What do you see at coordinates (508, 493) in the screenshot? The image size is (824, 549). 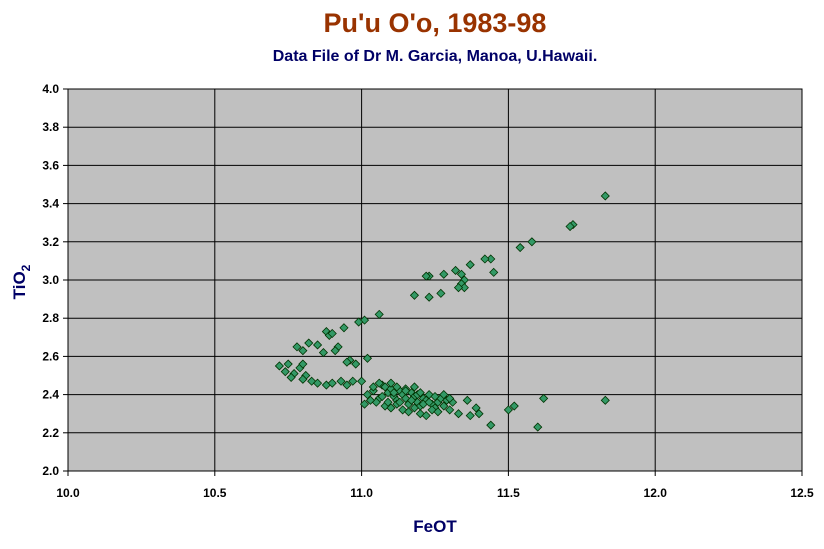 I see `x-tick-label: 11.5` at bounding box center [508, 493].